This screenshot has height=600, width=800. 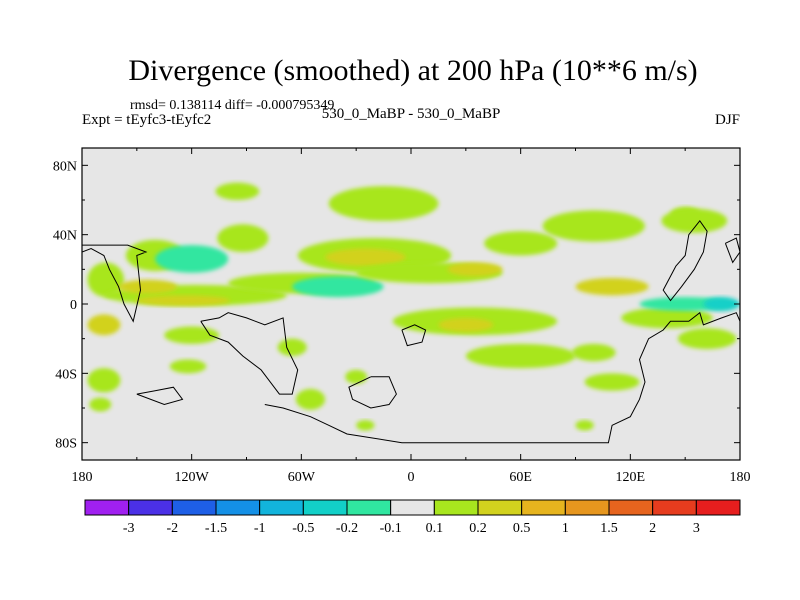 I want to click on colorbar-label-3: -1, so click(x=260, y=528).